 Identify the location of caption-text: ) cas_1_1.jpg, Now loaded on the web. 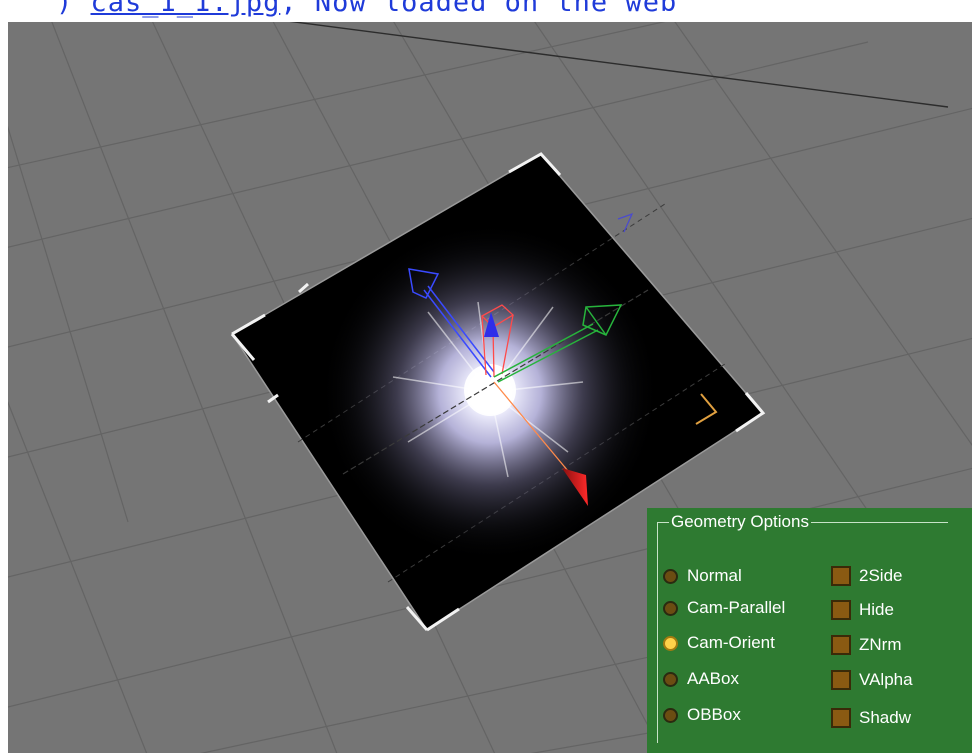
(366, 9).